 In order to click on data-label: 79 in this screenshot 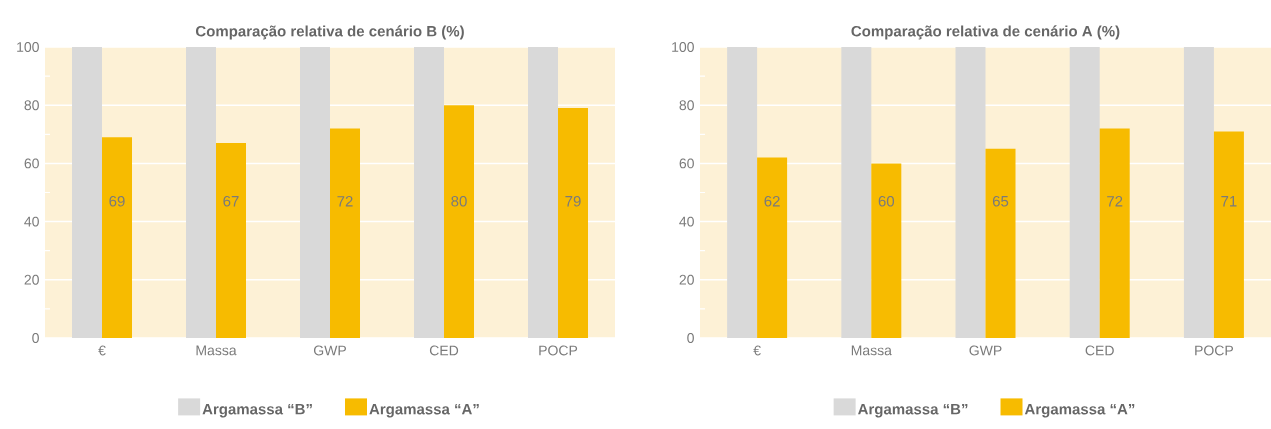, I will do `click(573, 201)`.